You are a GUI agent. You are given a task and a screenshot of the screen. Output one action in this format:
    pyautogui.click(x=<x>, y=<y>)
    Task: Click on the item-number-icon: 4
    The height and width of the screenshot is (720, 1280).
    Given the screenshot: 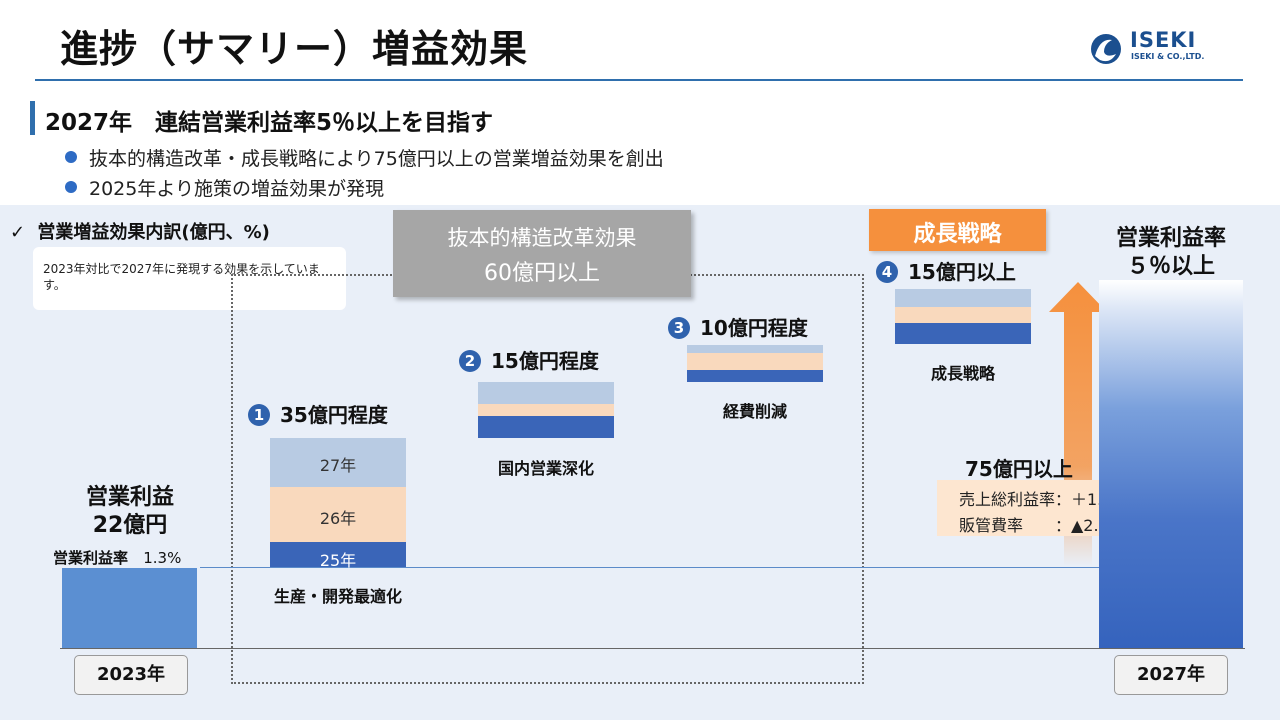 What is the action you would take?
    pyautogui.click(x=887, y=272)
    